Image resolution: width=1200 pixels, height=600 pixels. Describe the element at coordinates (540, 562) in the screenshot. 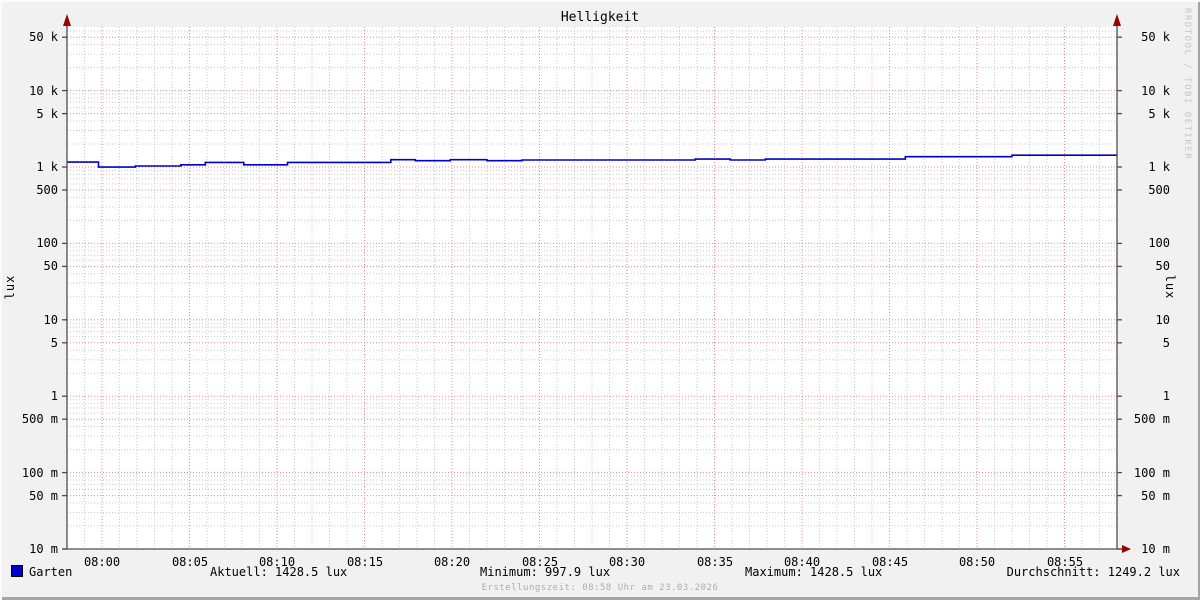

I see `x-tick-label: 08:25` at that location.